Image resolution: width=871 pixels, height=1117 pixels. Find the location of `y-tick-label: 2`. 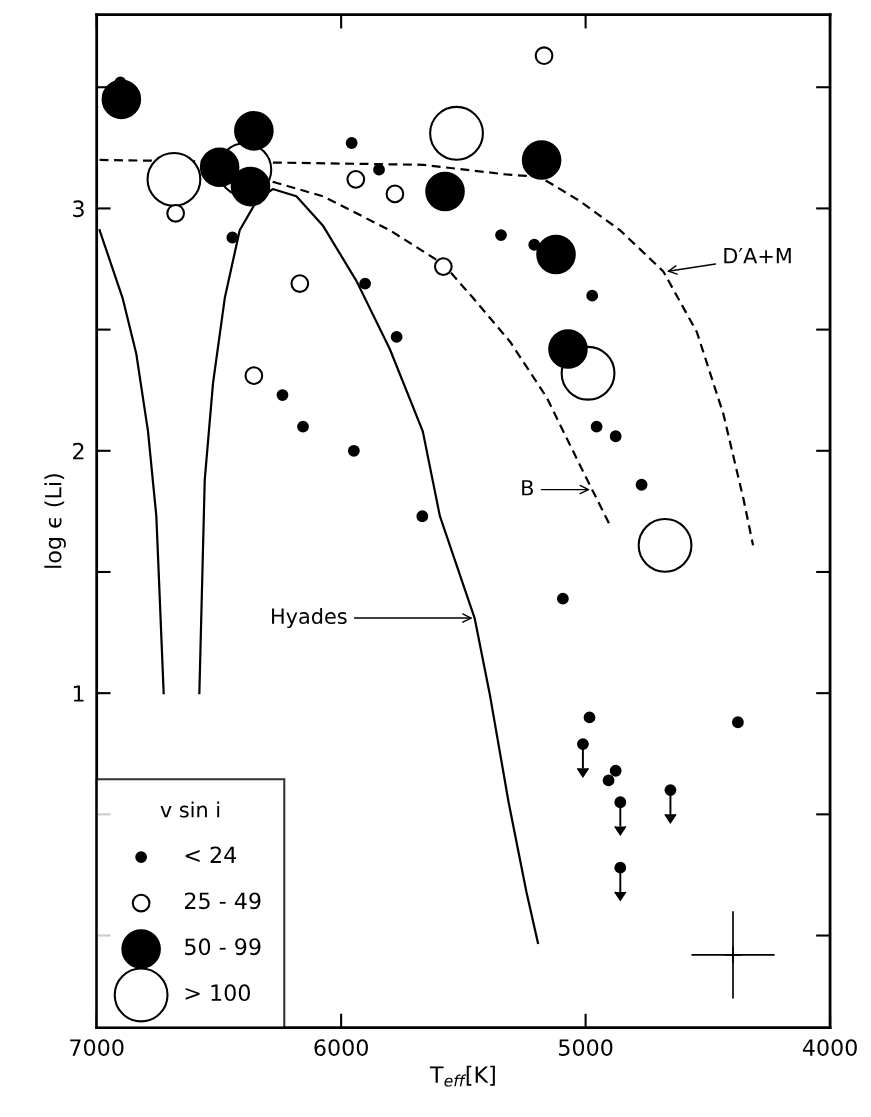

y-tick-label: 2 is located at coordinates (78, 451).